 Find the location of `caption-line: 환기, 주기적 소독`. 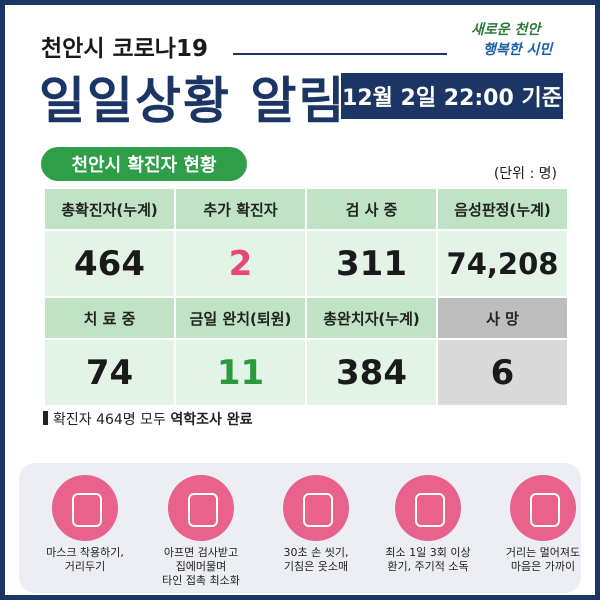

caption-line: 환기, 주기적 소독 is located at coordinates (428, 566).